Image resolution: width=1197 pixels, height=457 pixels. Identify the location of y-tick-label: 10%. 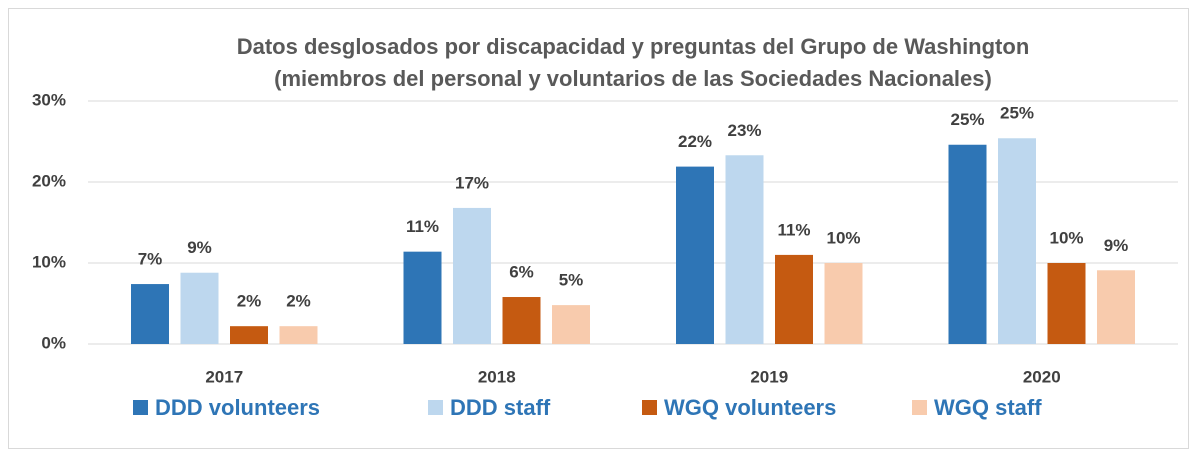
(49, 261).